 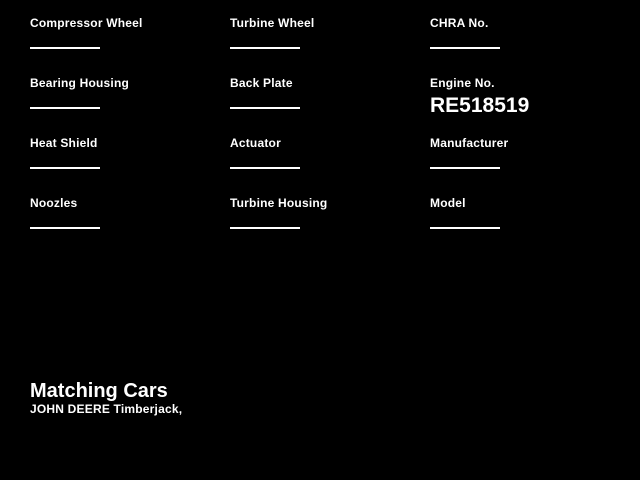 I want to click on field-engine-no: Engine No. RE518519, so click(x=525, y=96).